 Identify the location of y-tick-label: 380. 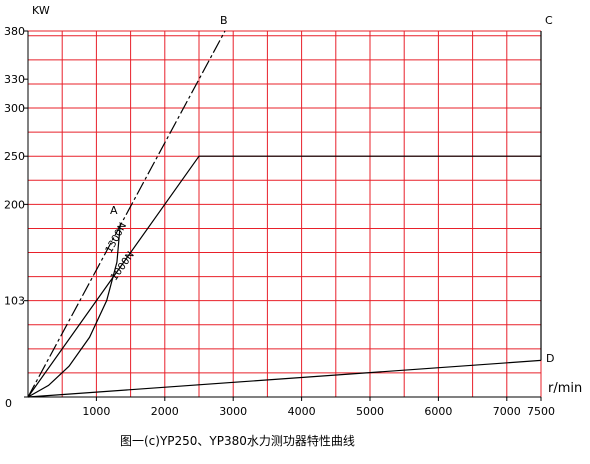
(14, 31).